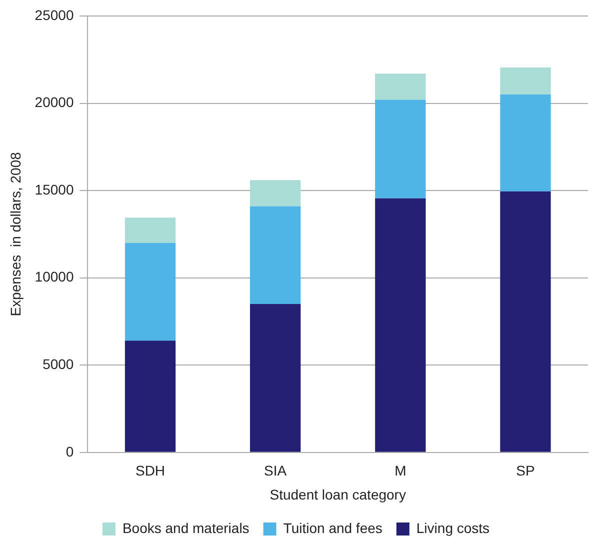 The width and height of the screenshot is (608, 550). Describe the element at coordinates (400, 470) in the screenshot. I see `x-tick-label: M` at that location.